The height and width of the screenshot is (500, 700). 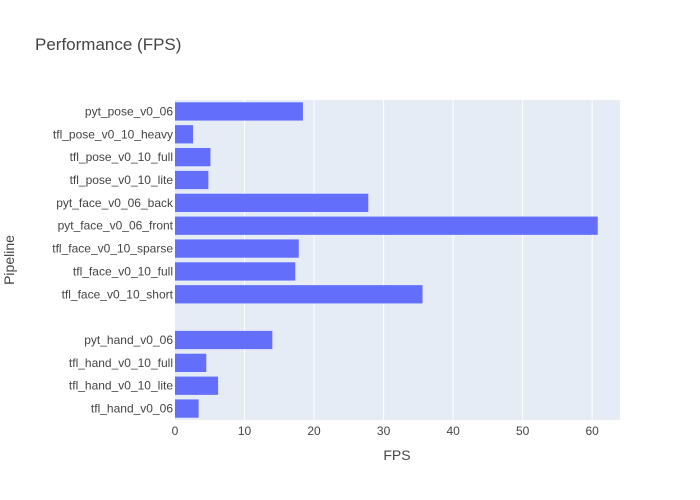 What do you see at coordinates (9, 260) in the screenshot?
I see `y-axis-title: Pipeline` at bounding box center [9, 260].